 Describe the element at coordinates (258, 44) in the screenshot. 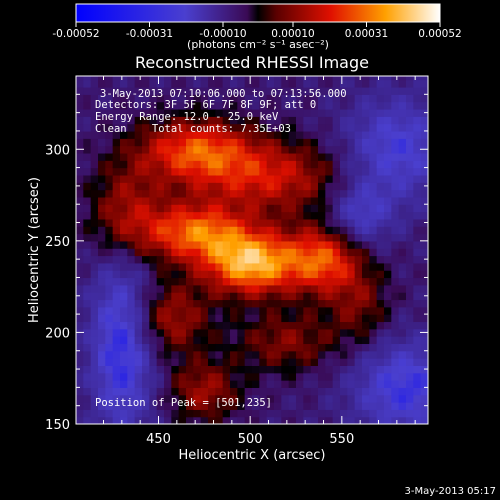

I see `colorbar-units: (photons cm⁻² s⁻¹ asec⁻²)` at that location.